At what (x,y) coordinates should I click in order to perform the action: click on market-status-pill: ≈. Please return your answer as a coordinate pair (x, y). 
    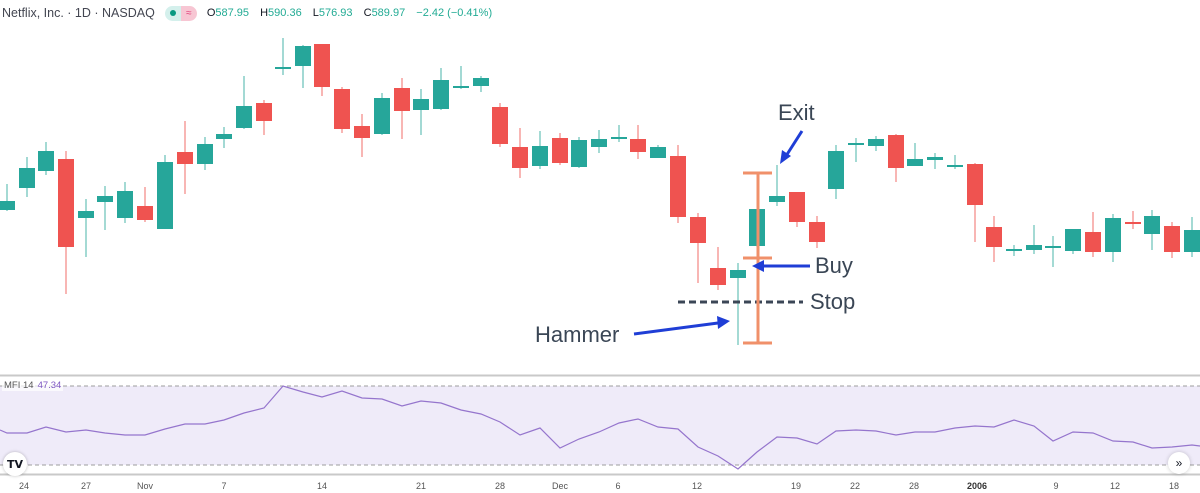
    Looking at the image, I should click on (180, 13).